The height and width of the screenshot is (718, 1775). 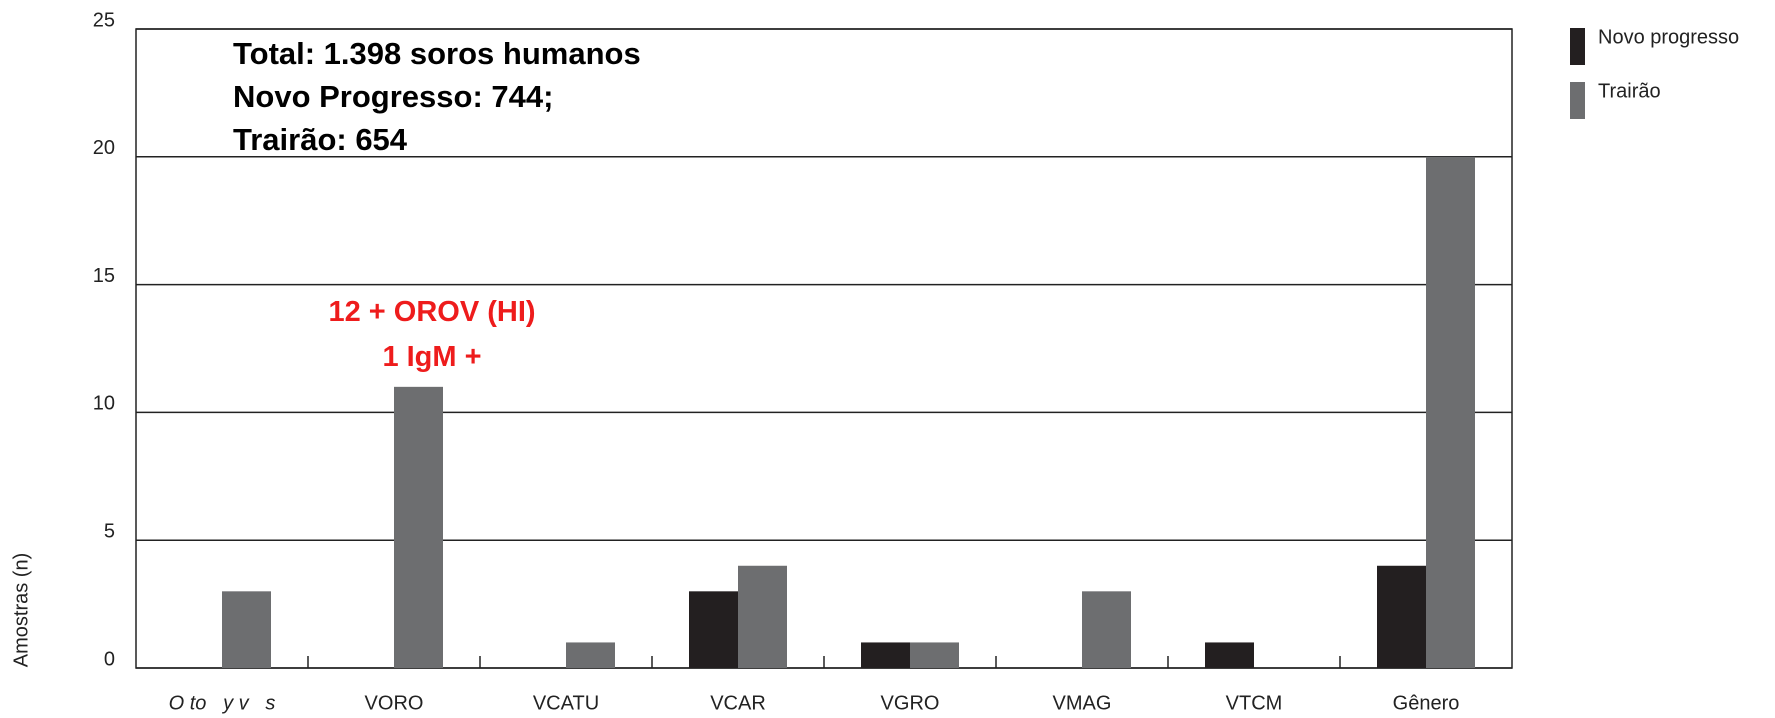 What do you see at coordinates (566, 703) in the screenshot?
I see `x-tick-label: VCATU` at bounding box center [566, 703].